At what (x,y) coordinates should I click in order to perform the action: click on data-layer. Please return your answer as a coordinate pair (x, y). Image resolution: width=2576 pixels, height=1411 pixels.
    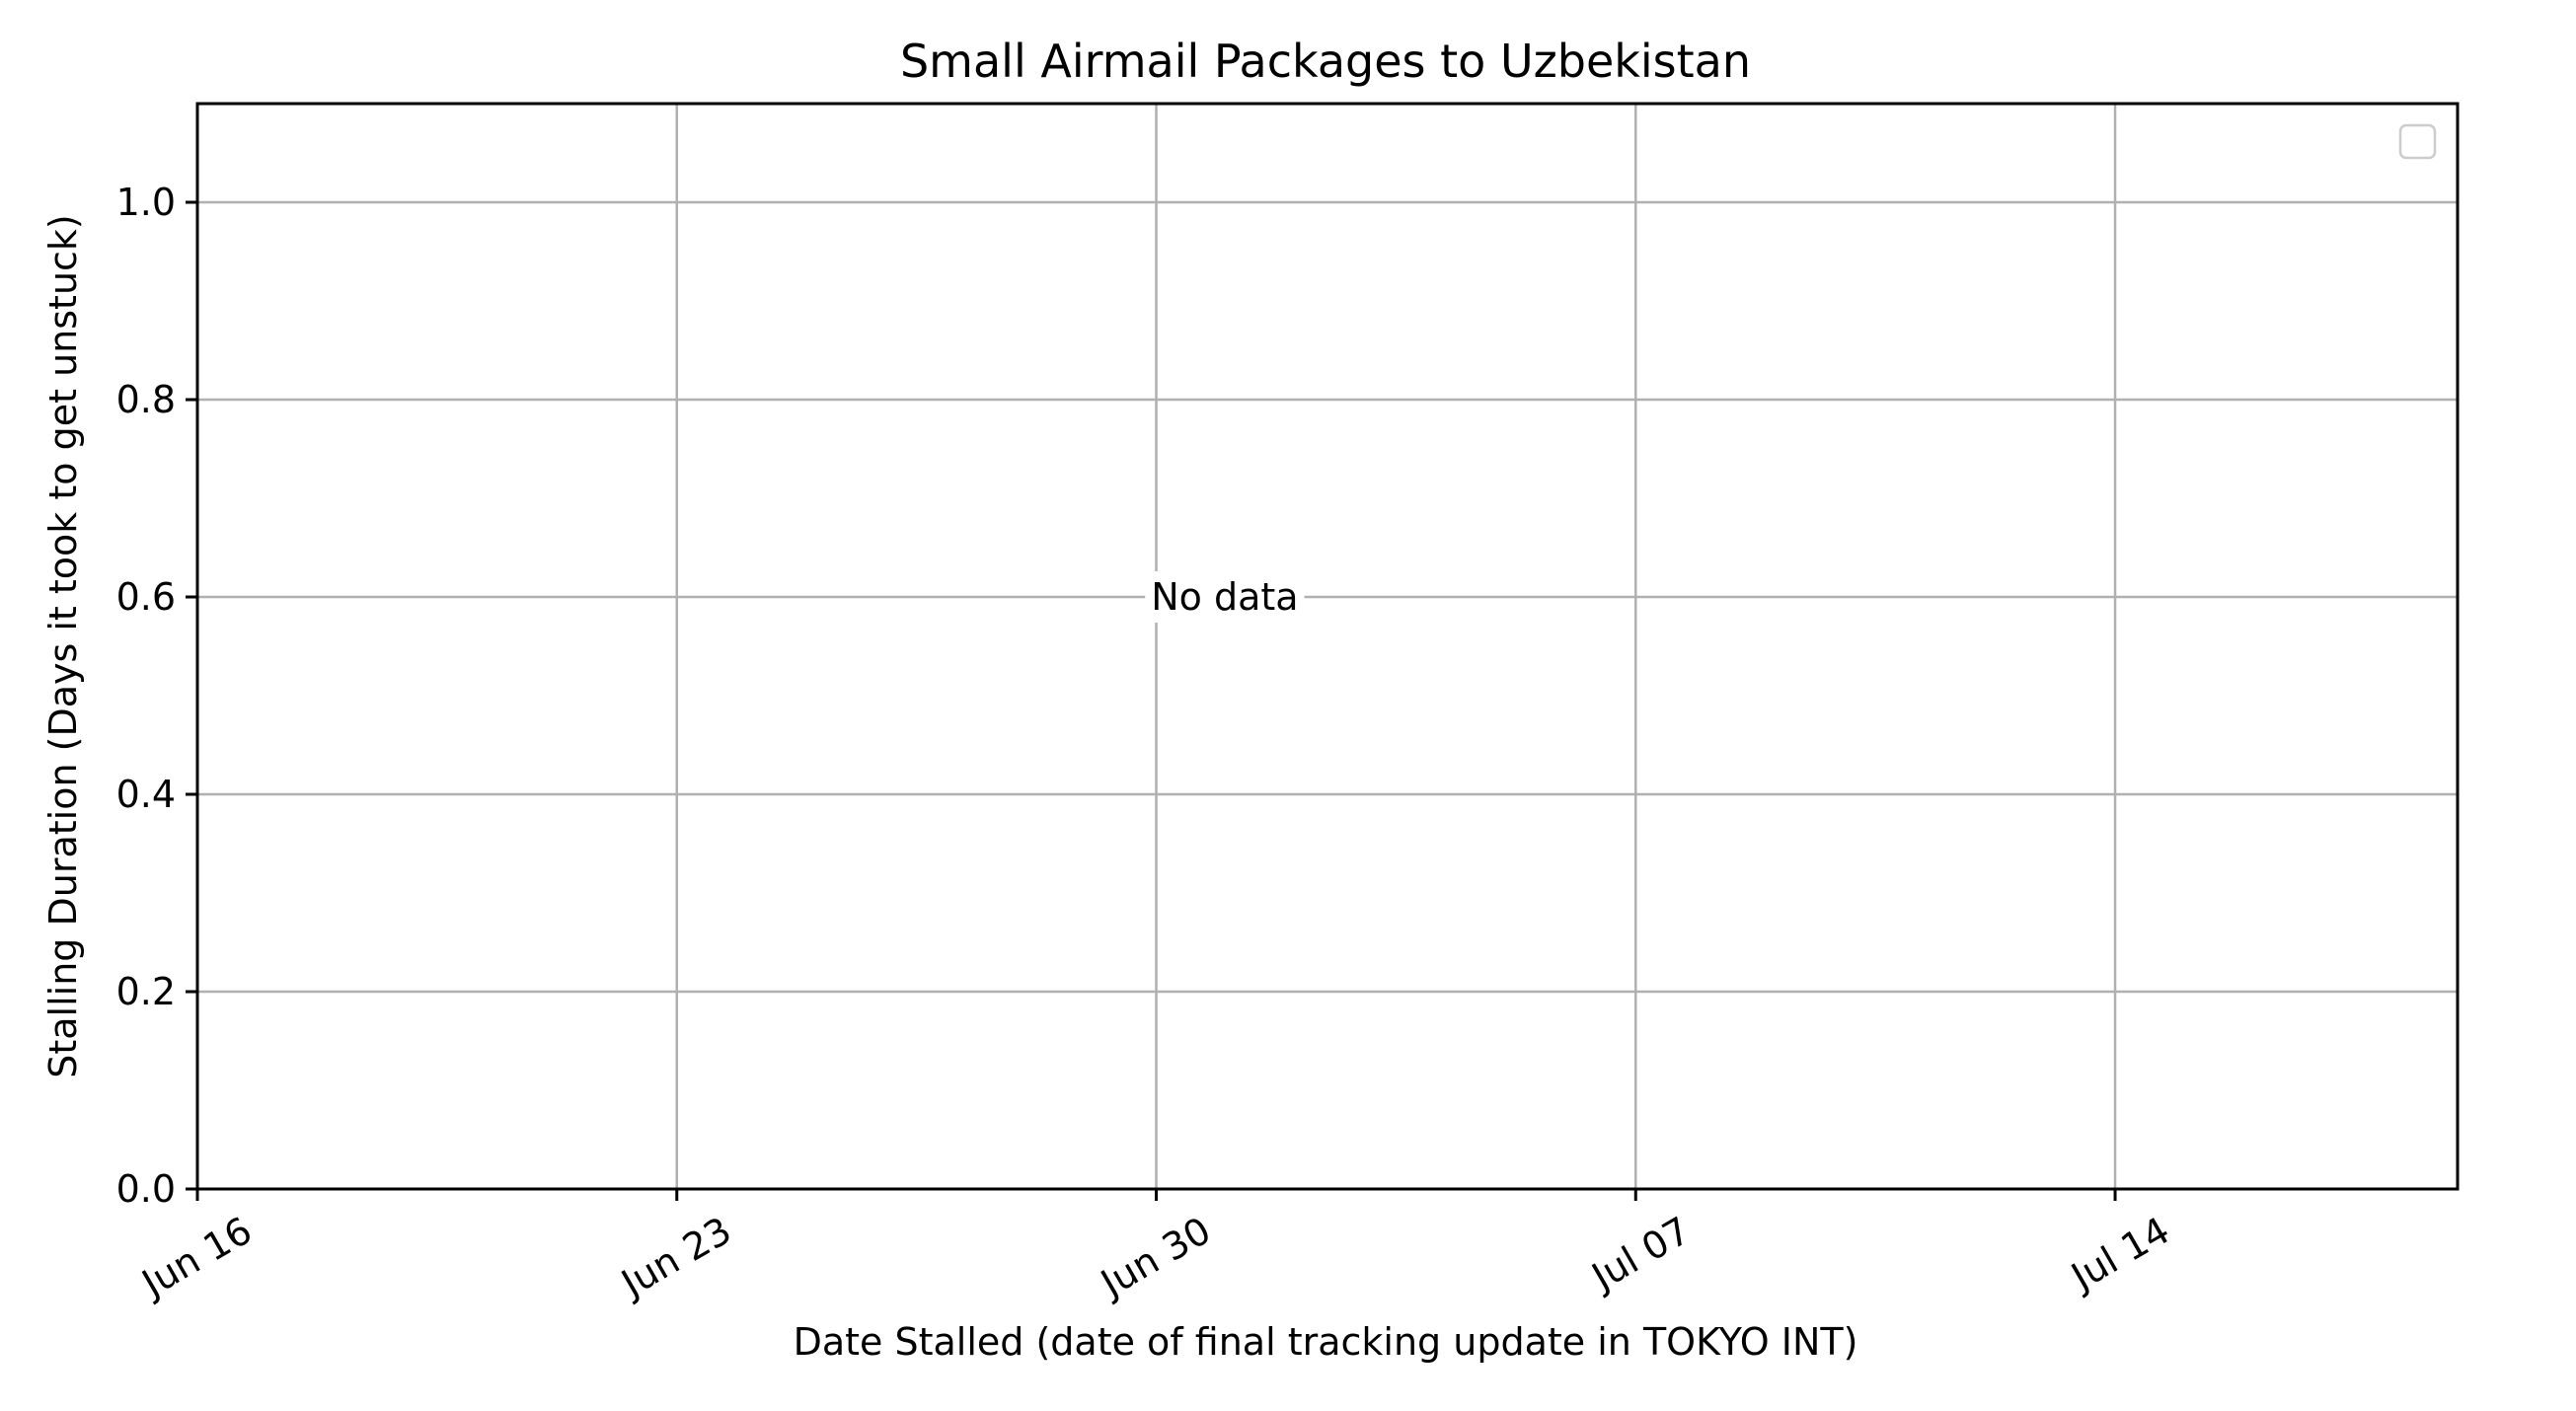
    Looking at the image, I should click on (1225, 597).